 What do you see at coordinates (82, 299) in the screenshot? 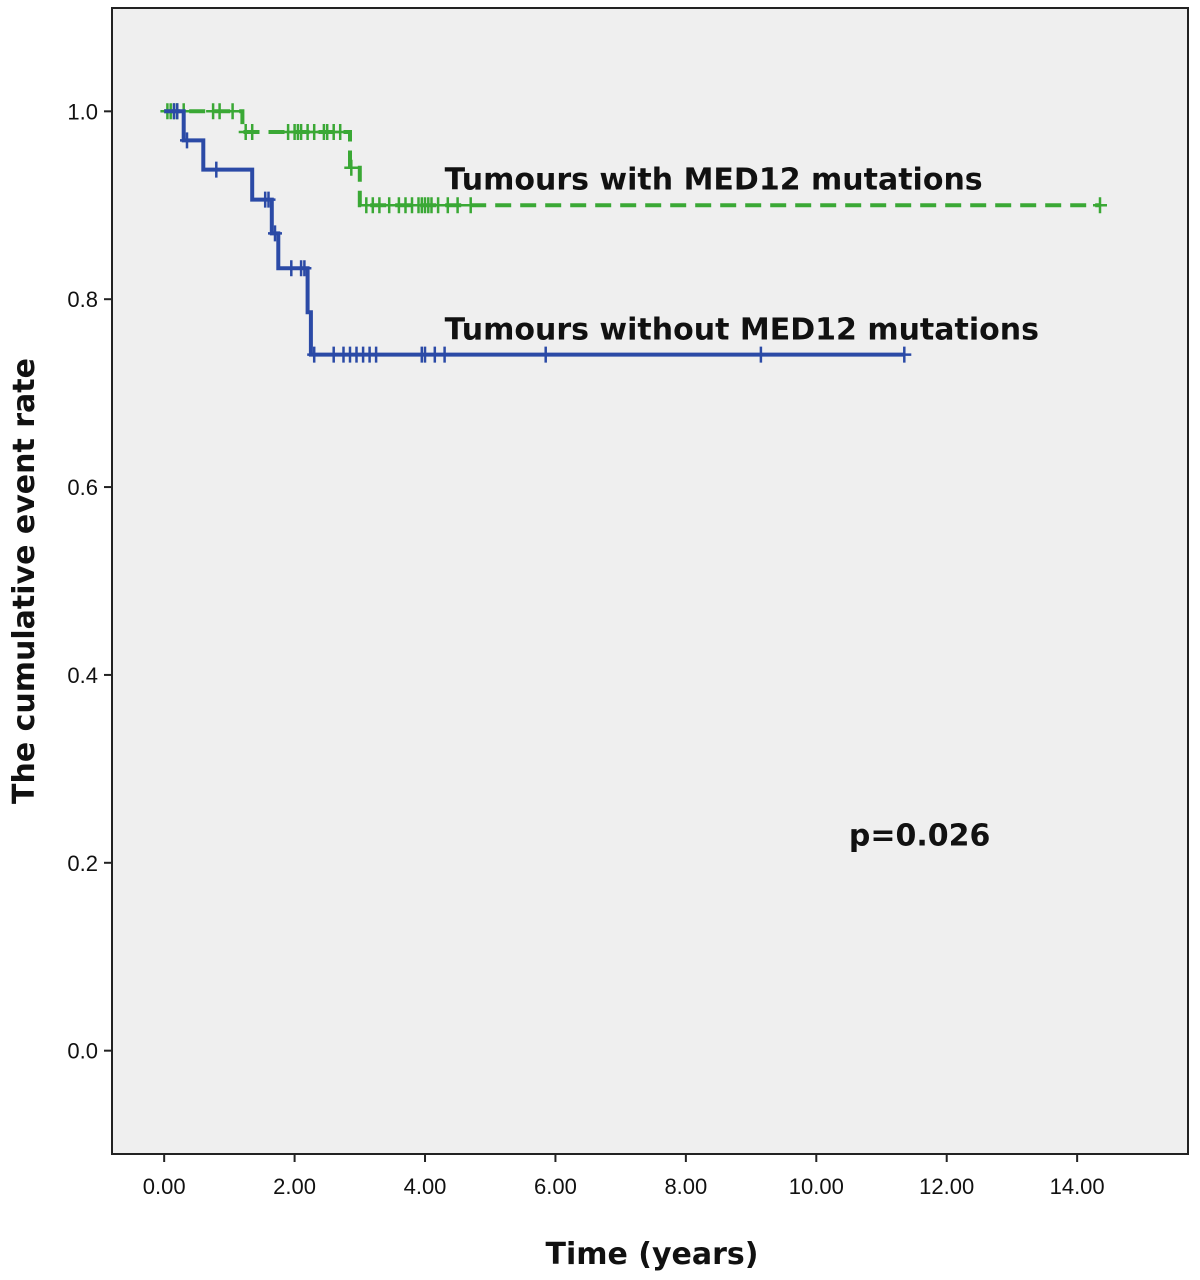
I see `y-tick-label: 0.8` at bounding box center [82, 299].